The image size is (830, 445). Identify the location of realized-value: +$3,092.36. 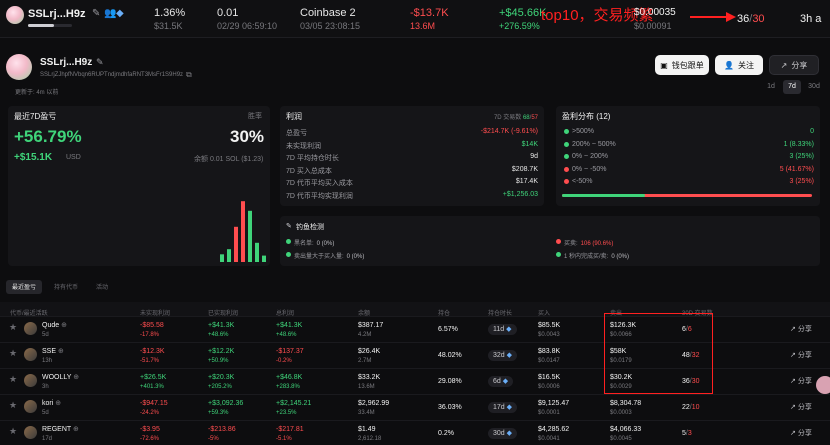
(226, 403).